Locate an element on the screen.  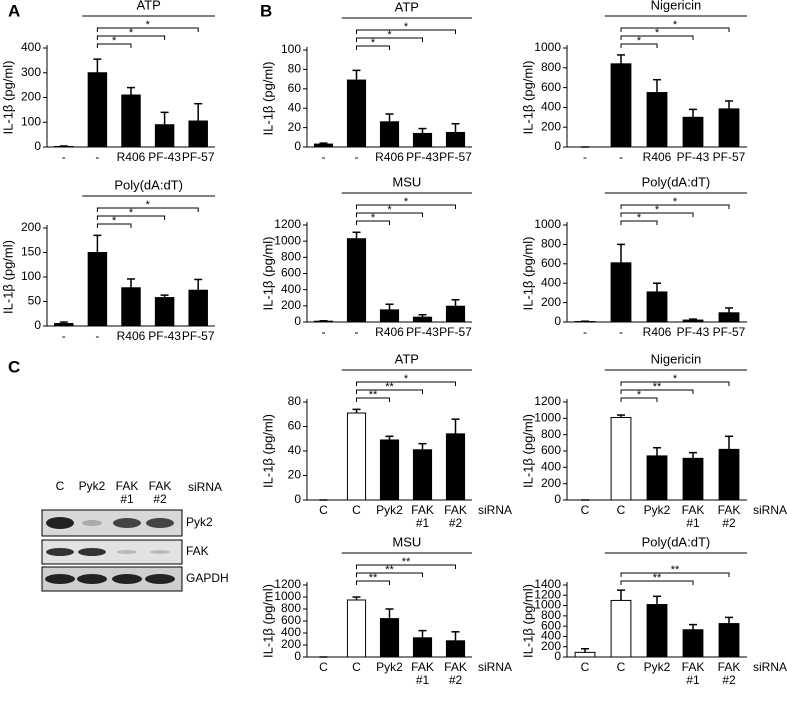
lane-label: FAK #1 is located at coordinates (127, 493).